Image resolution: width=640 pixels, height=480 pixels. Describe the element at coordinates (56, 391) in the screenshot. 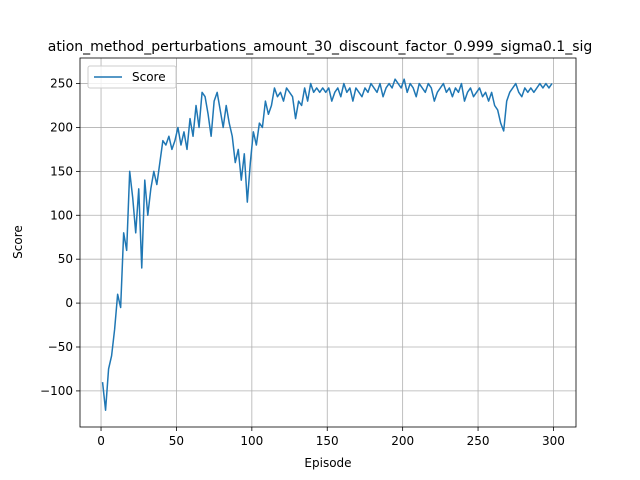

I see `y-tick-label: −100` at that location.